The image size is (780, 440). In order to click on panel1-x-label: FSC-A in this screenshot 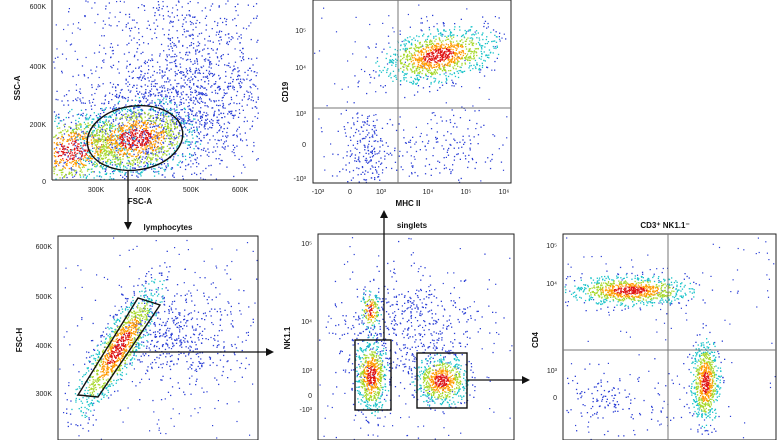, I will do `click(140, 201)`.